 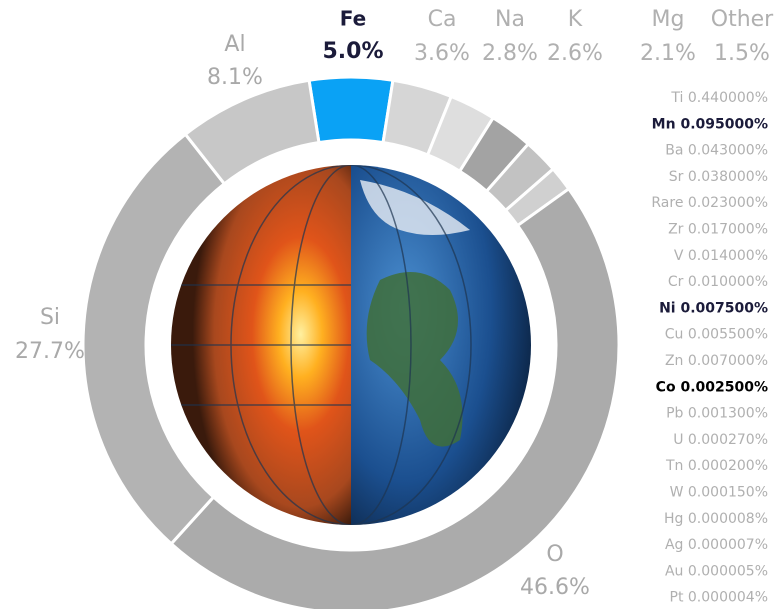 What do you see at coordinates (728, 361) in the screenshot?
I see `trace-value: 0.007000%` at bounding box center [728, 361].